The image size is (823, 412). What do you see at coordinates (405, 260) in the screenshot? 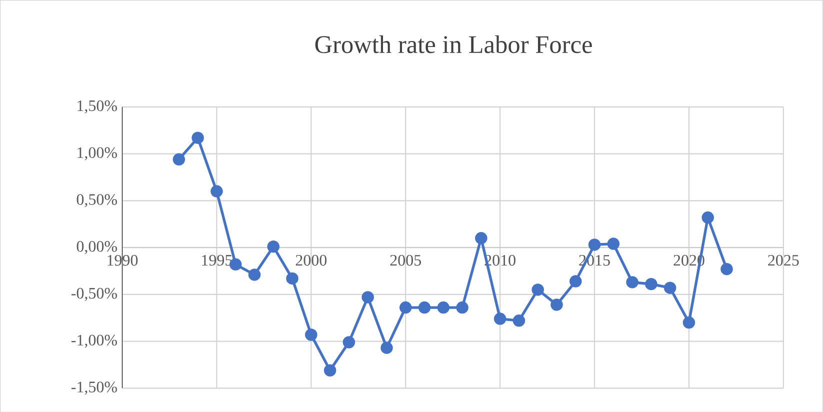
I see `x-tick-label: 2005` at bounding box center [405, 260].